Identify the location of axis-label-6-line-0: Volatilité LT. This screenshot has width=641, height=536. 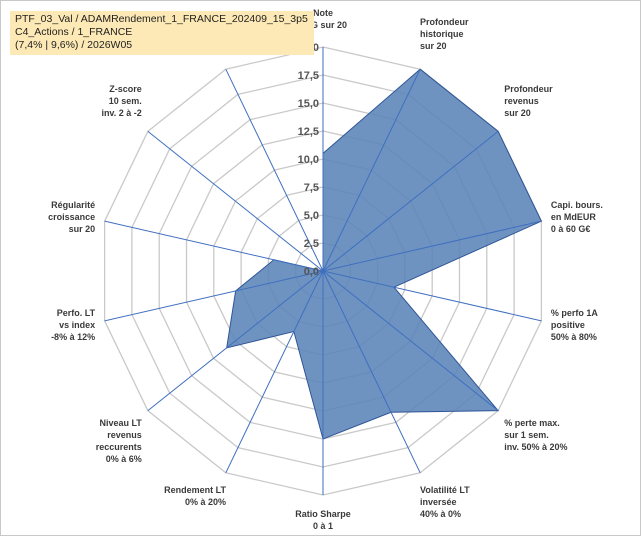
(445, 490).